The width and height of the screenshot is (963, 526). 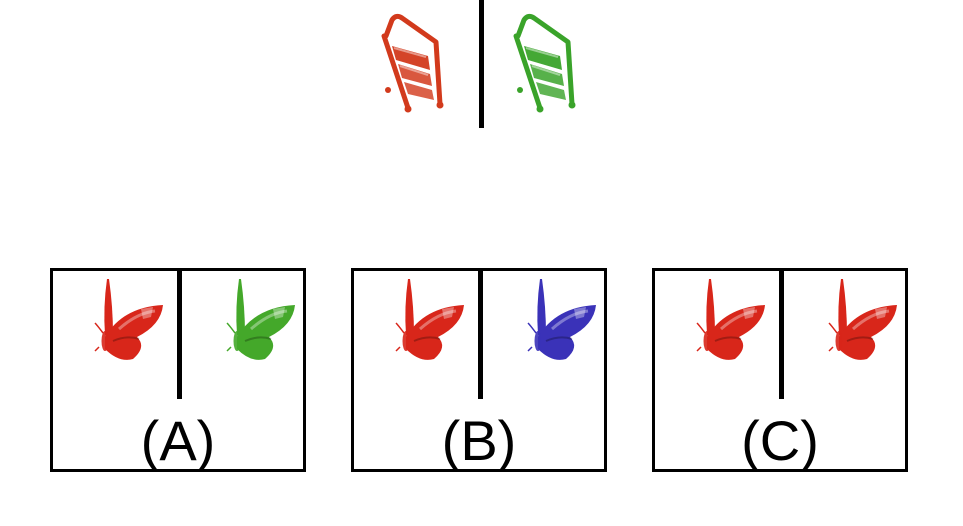 I want to click on example-divider, so click(x=481, y=64).